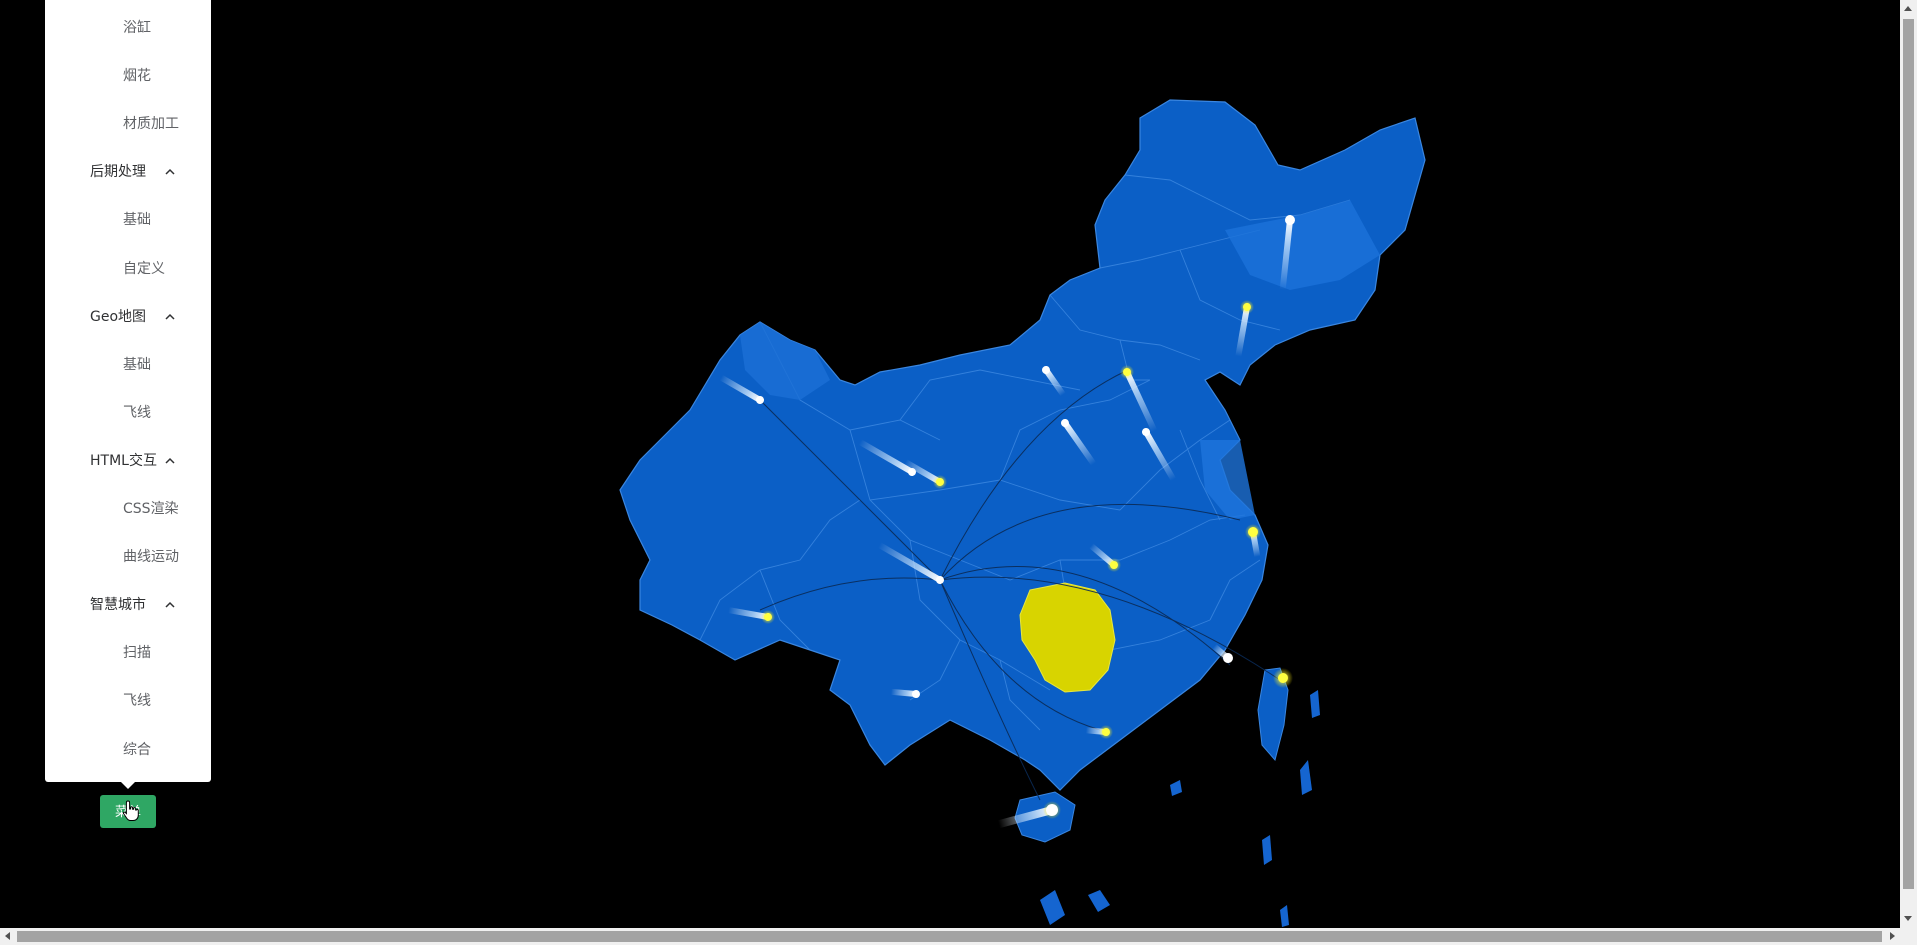 Image resolution: width=1917 pixels, height=945 pixels. Describe the element at coordinates (144, 268) in the screenshot. I see `menu-item-label: 自定义` at that location.